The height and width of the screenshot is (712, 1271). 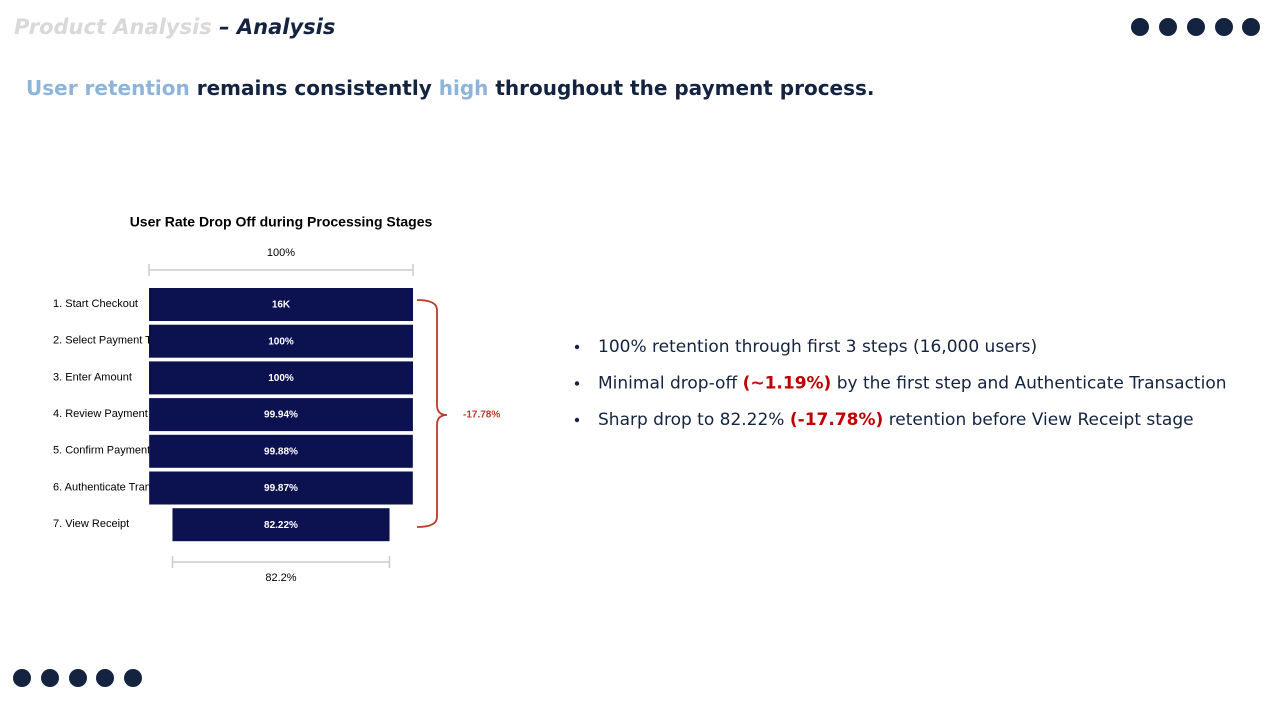 I want to click on text-segment: Product Analysis, so click(x=113, y=27).